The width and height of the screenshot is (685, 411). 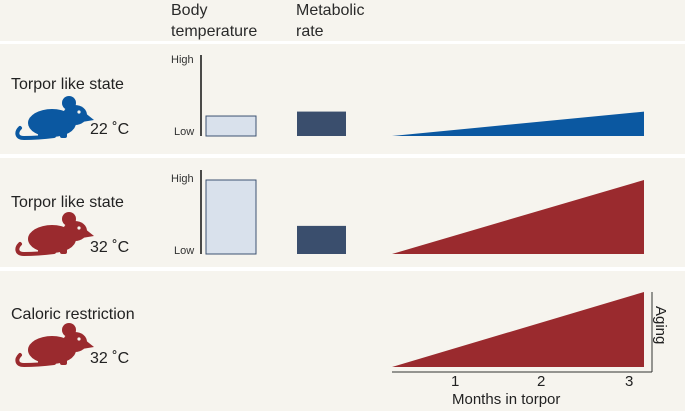 What do you see at coordinates (73, 314) in the screenshot?
I see `row3-title: Caloric restriction` at bounding box center [73, 314].